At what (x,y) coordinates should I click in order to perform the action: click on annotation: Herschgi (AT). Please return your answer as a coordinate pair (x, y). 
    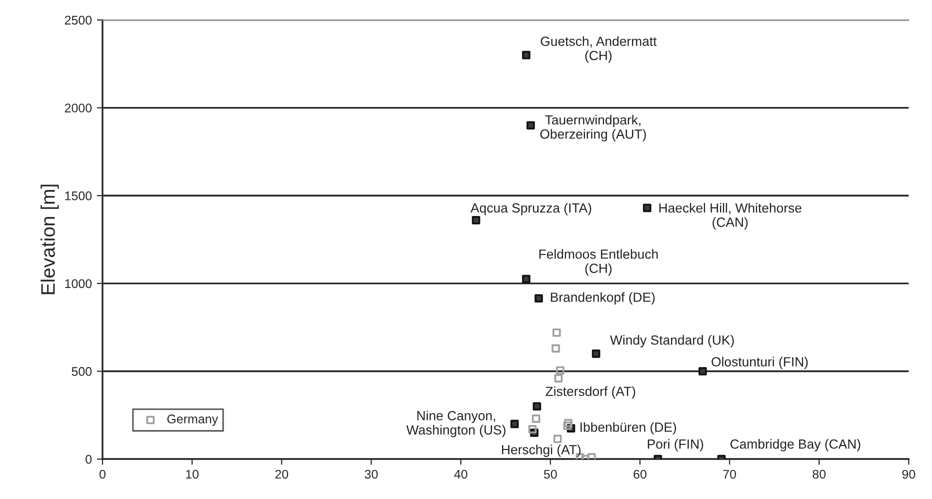
    Looking at the image, I should click on (541, 450).